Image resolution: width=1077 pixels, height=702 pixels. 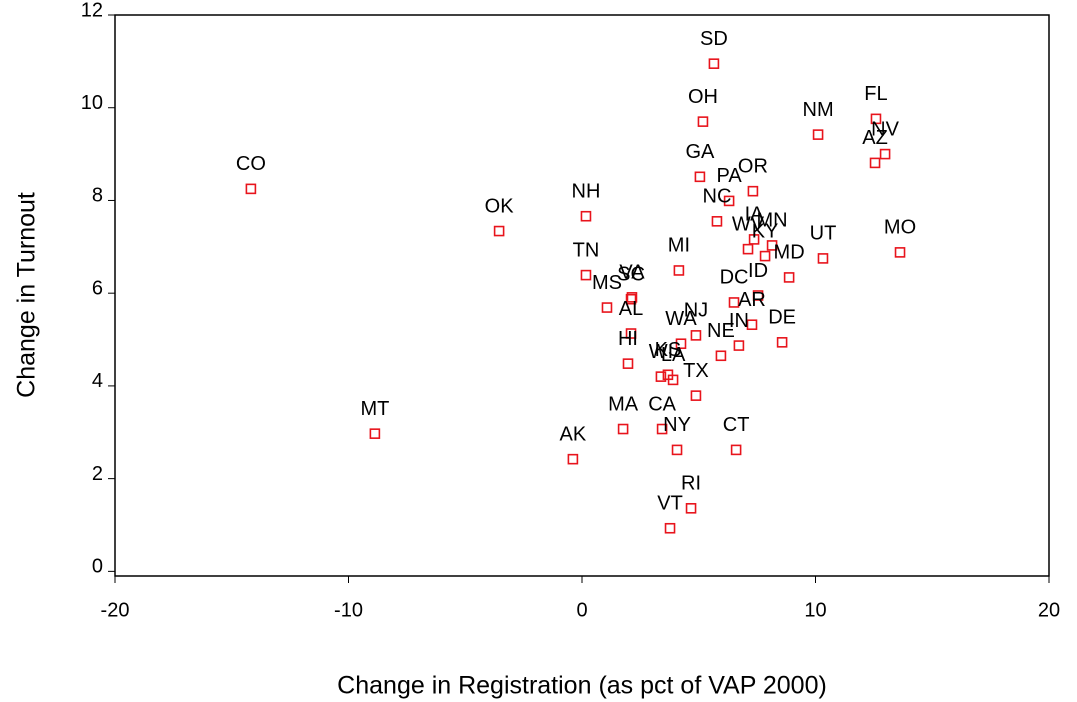 What do you see at coordinates (670, 504) in the screenshot?
I see `point-label: VT` at bounding box center [670, 504].